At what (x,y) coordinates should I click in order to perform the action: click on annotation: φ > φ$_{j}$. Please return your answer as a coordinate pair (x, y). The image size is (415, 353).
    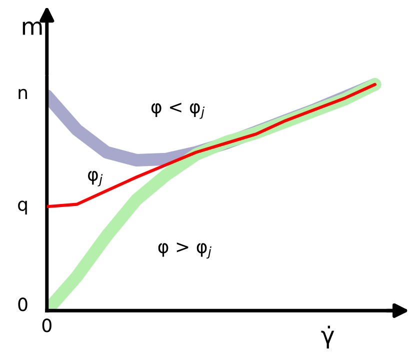
    Looking at the image, I should click on (185, 250).